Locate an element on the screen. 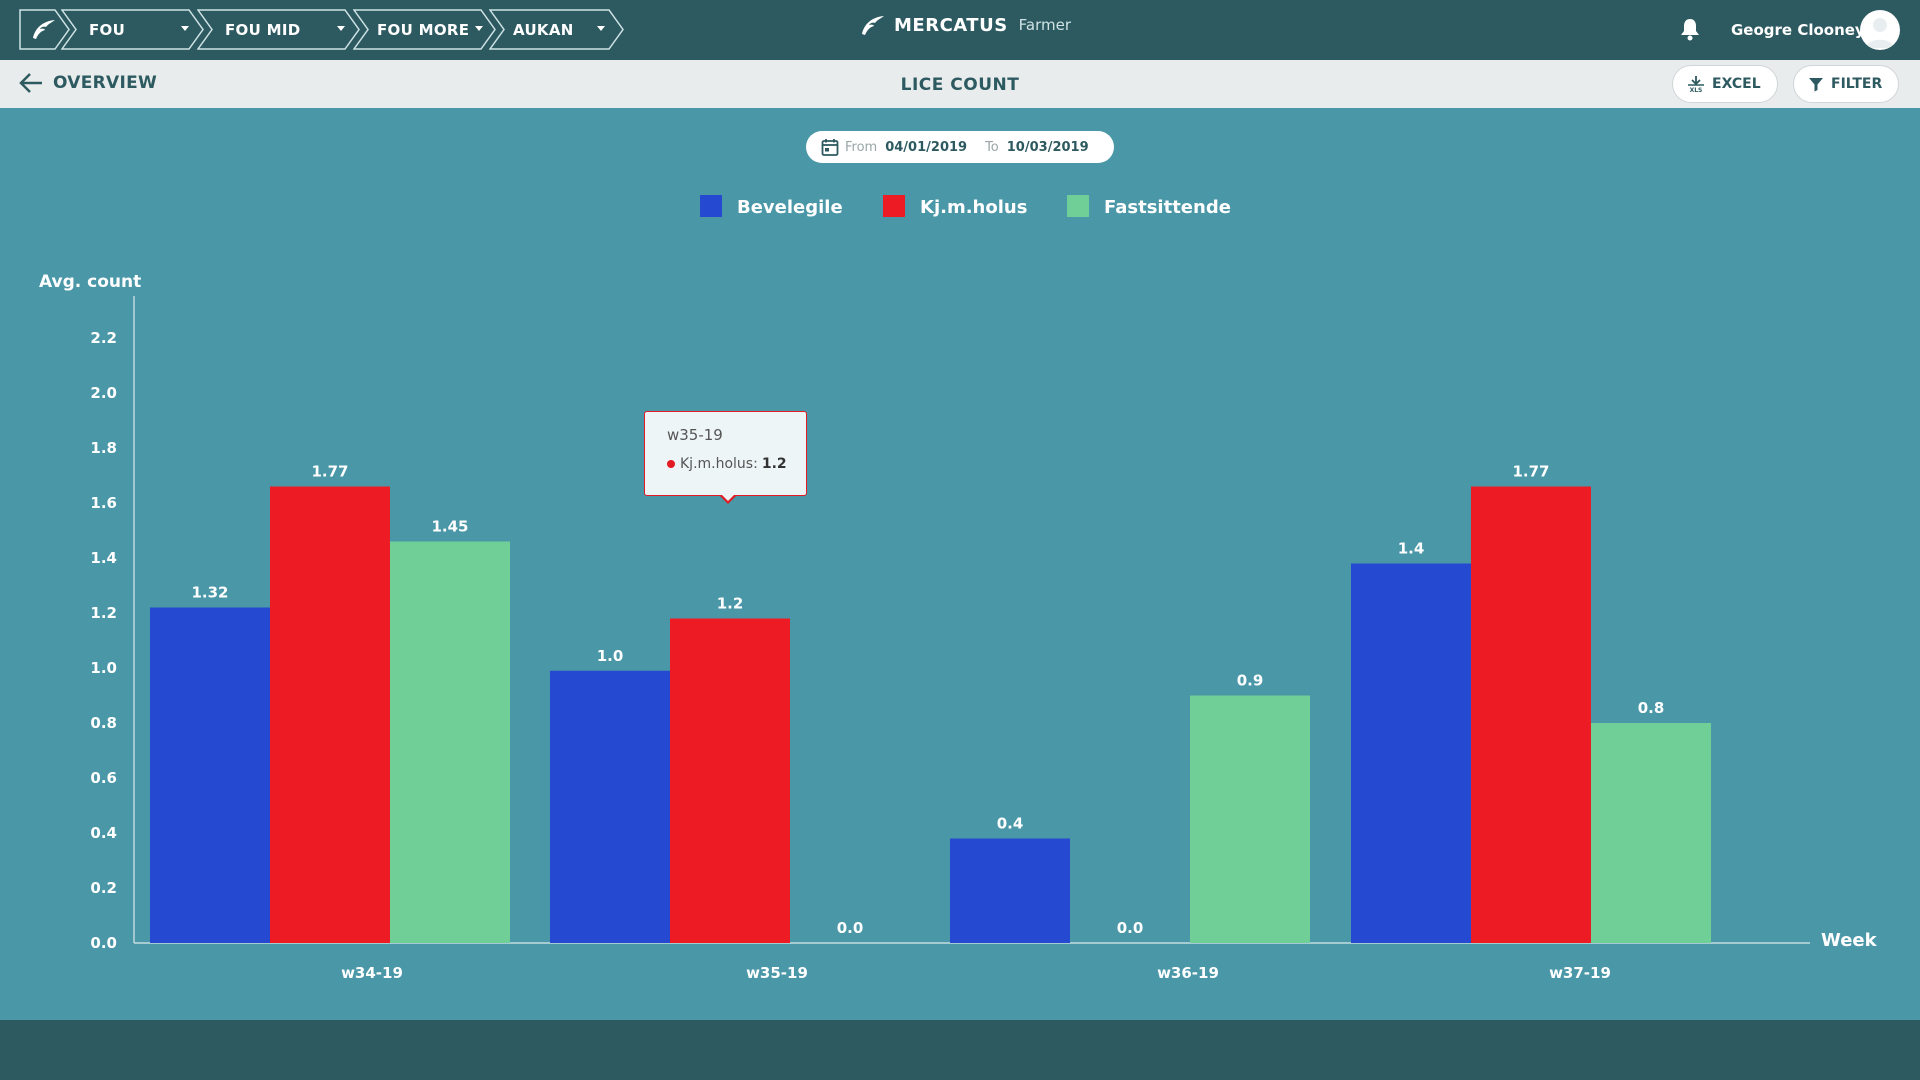 The height and width of the screenshot is (1080, 1920). tooltip-pointer-inner is located at coordinates (728, 497).